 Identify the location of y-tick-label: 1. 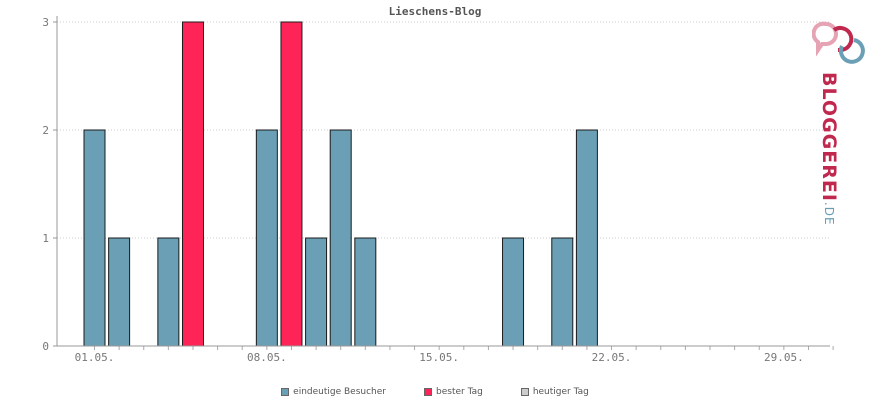
(45, 238).